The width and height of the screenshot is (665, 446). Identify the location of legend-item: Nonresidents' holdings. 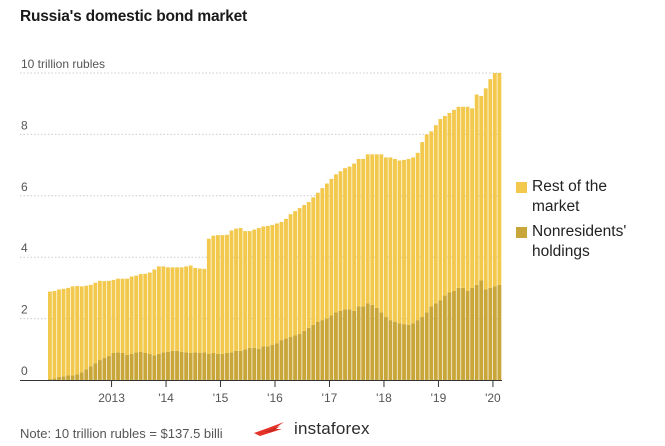
(586, 242).